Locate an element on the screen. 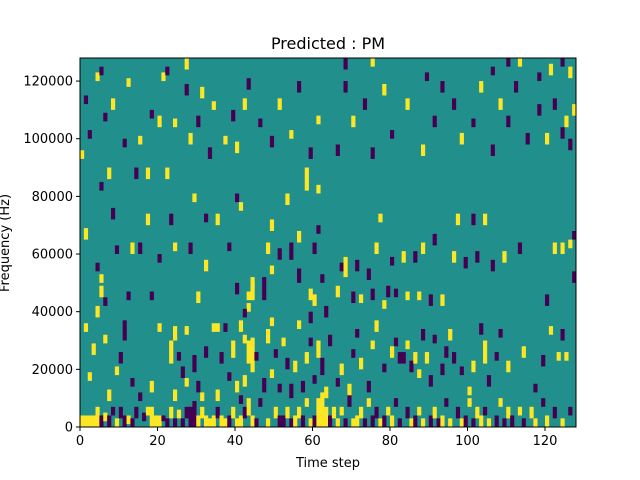  x-tick-label: 40 is located at coordinates (235, 441).